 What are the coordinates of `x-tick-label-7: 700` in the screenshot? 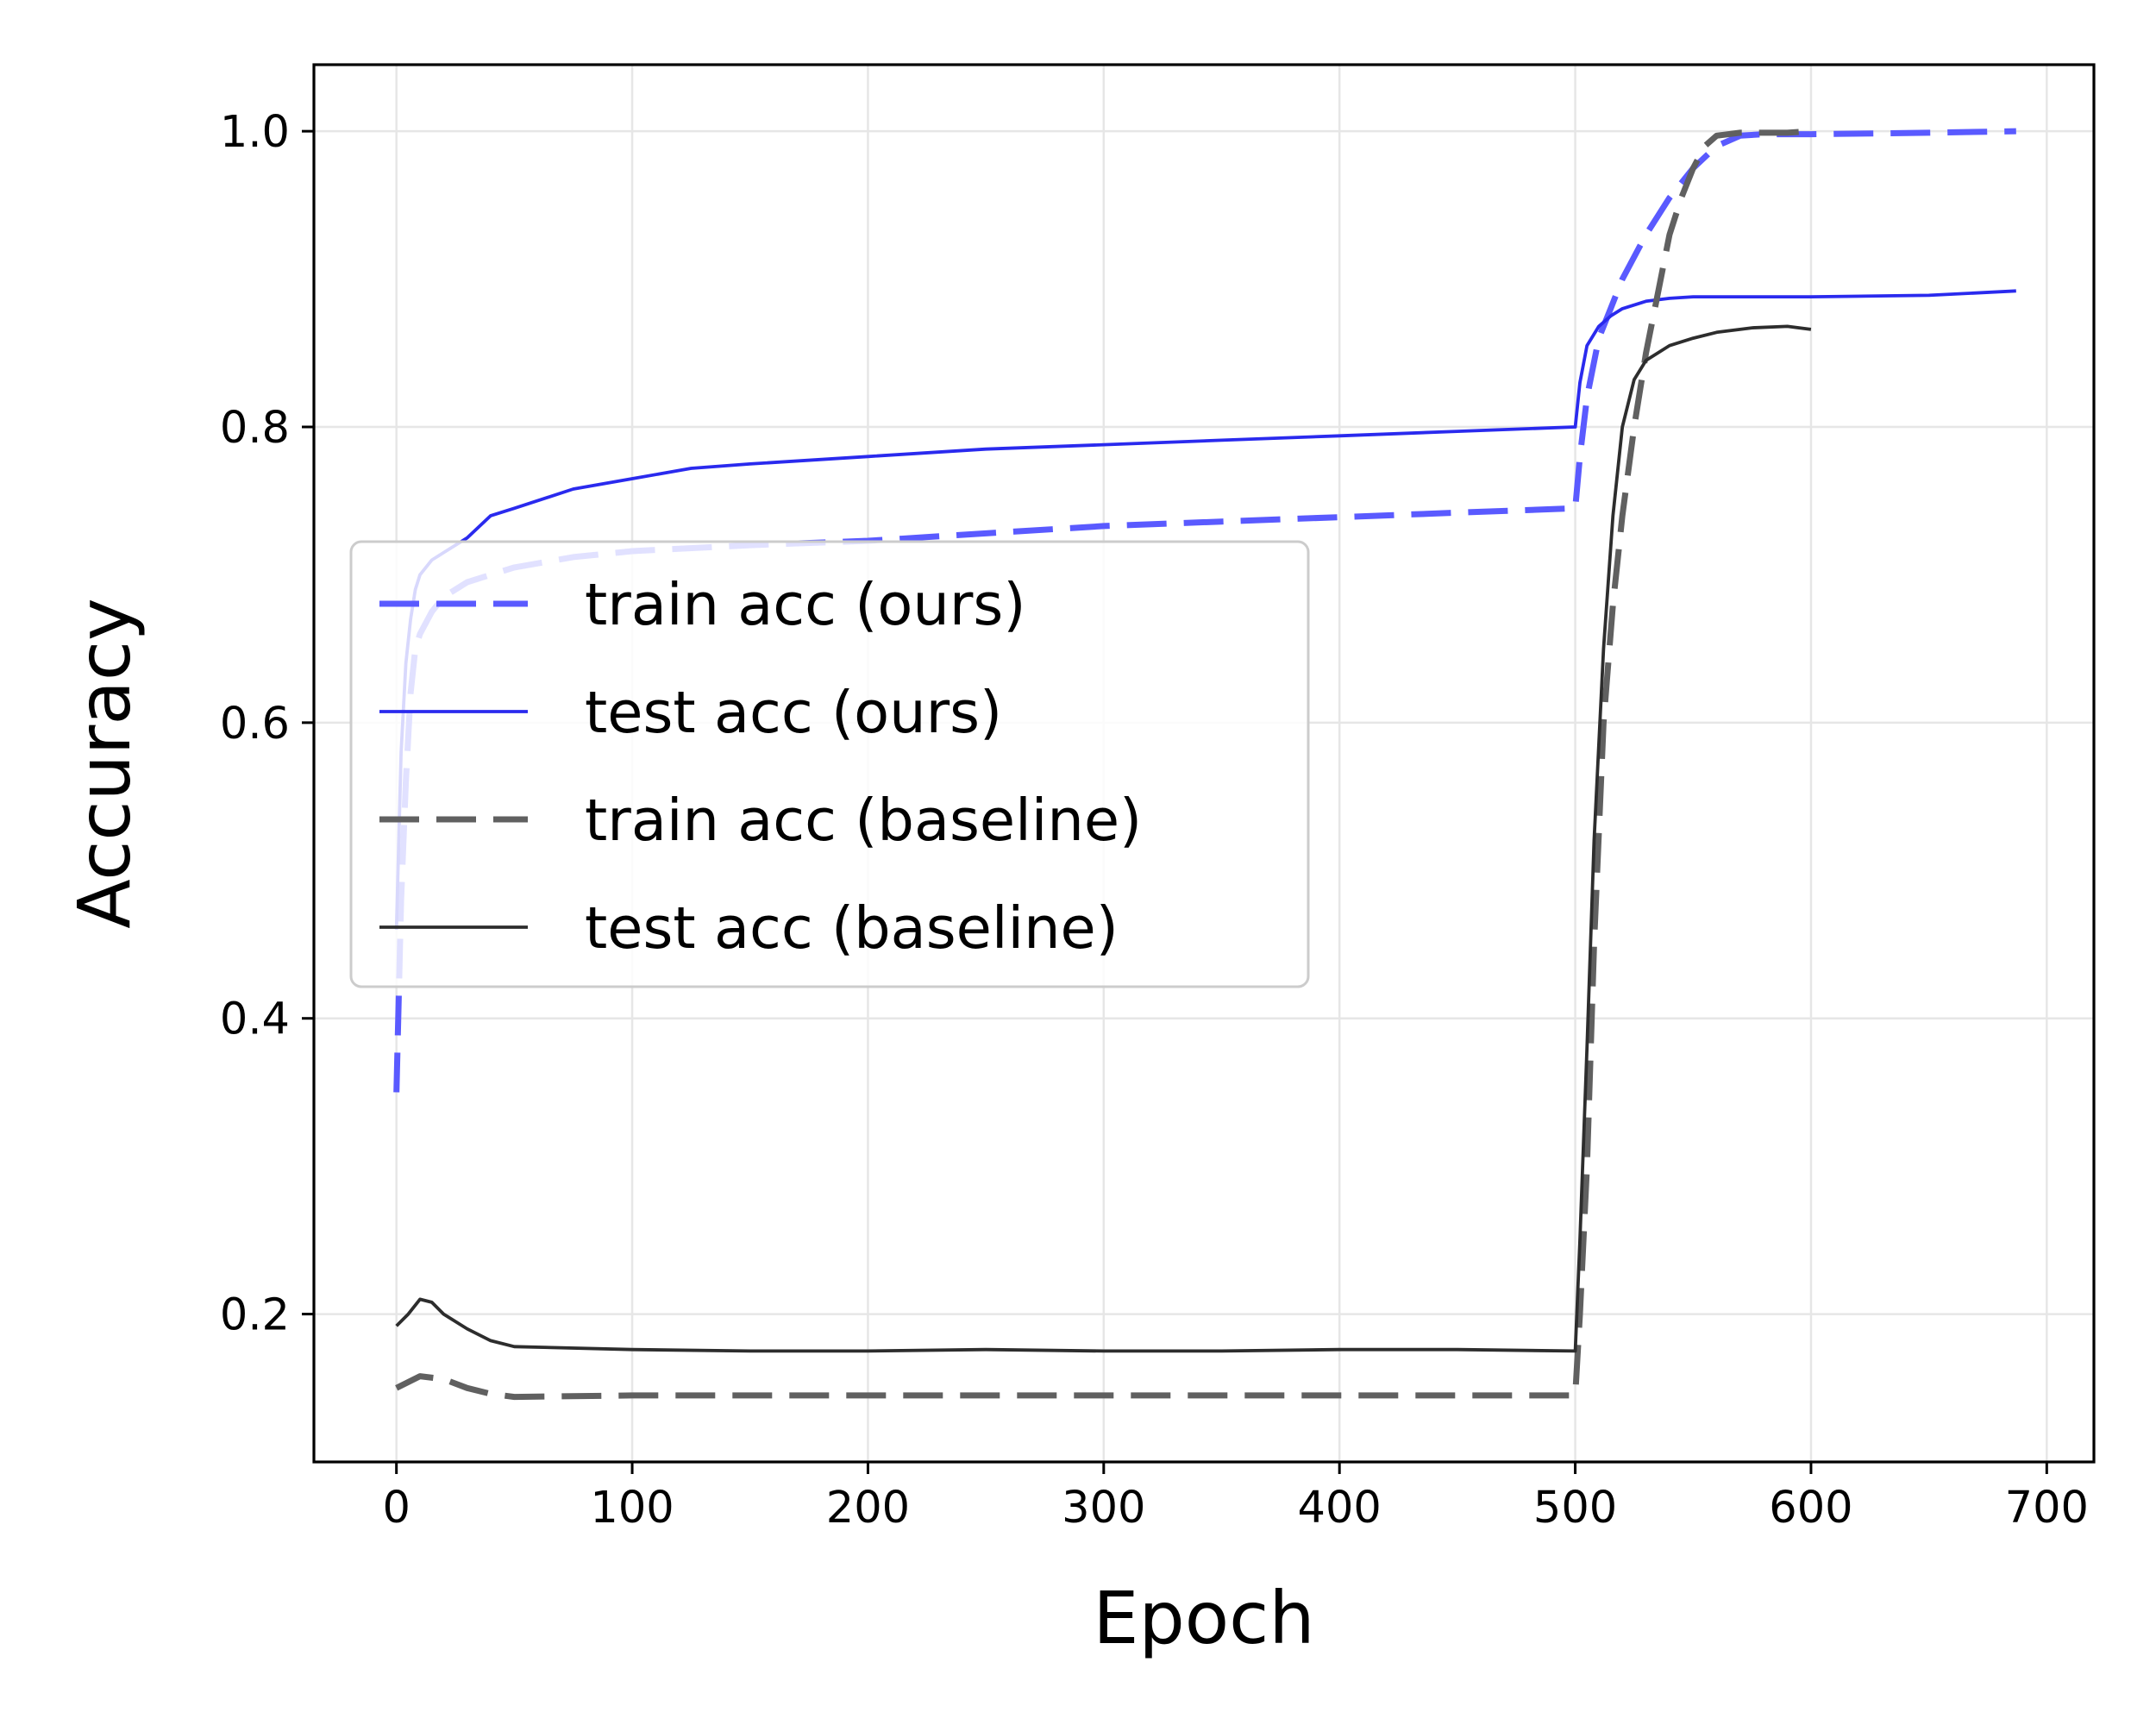 It's located at (2047, 1509).